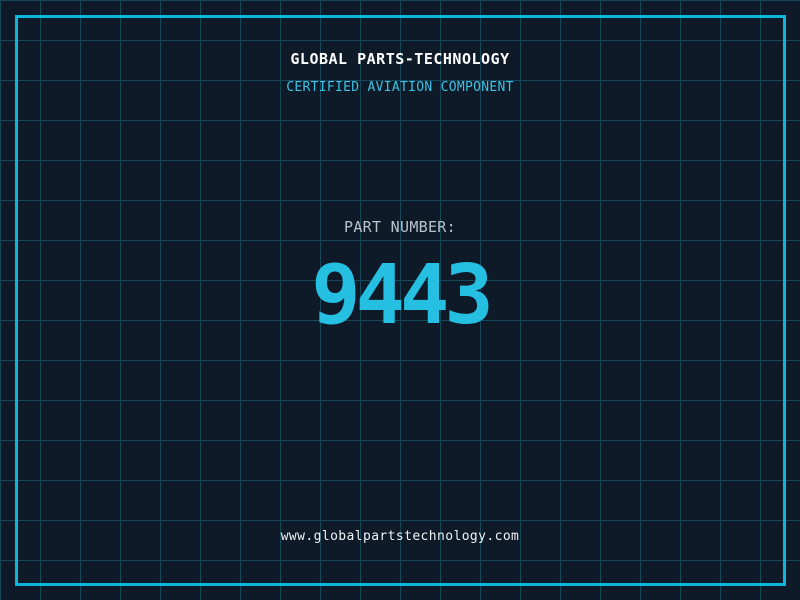 This screenshot has height=600, width=800. Describe the element at coordinates (402, 295) in the screenshot. I see `part-number-value: 9443` at that location.